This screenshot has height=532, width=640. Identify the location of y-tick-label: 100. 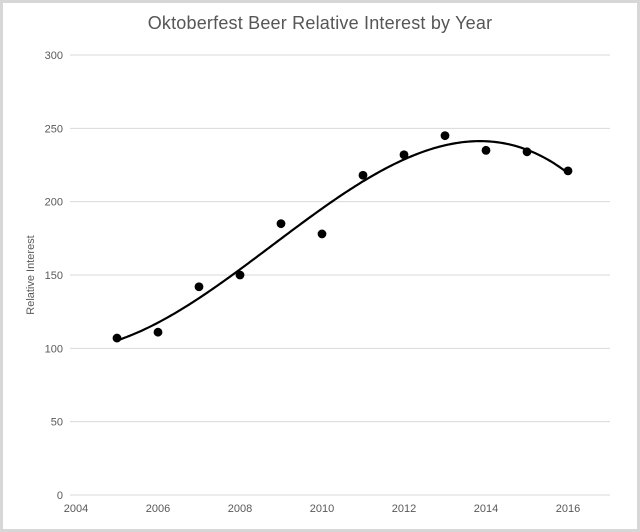
(54, 349).